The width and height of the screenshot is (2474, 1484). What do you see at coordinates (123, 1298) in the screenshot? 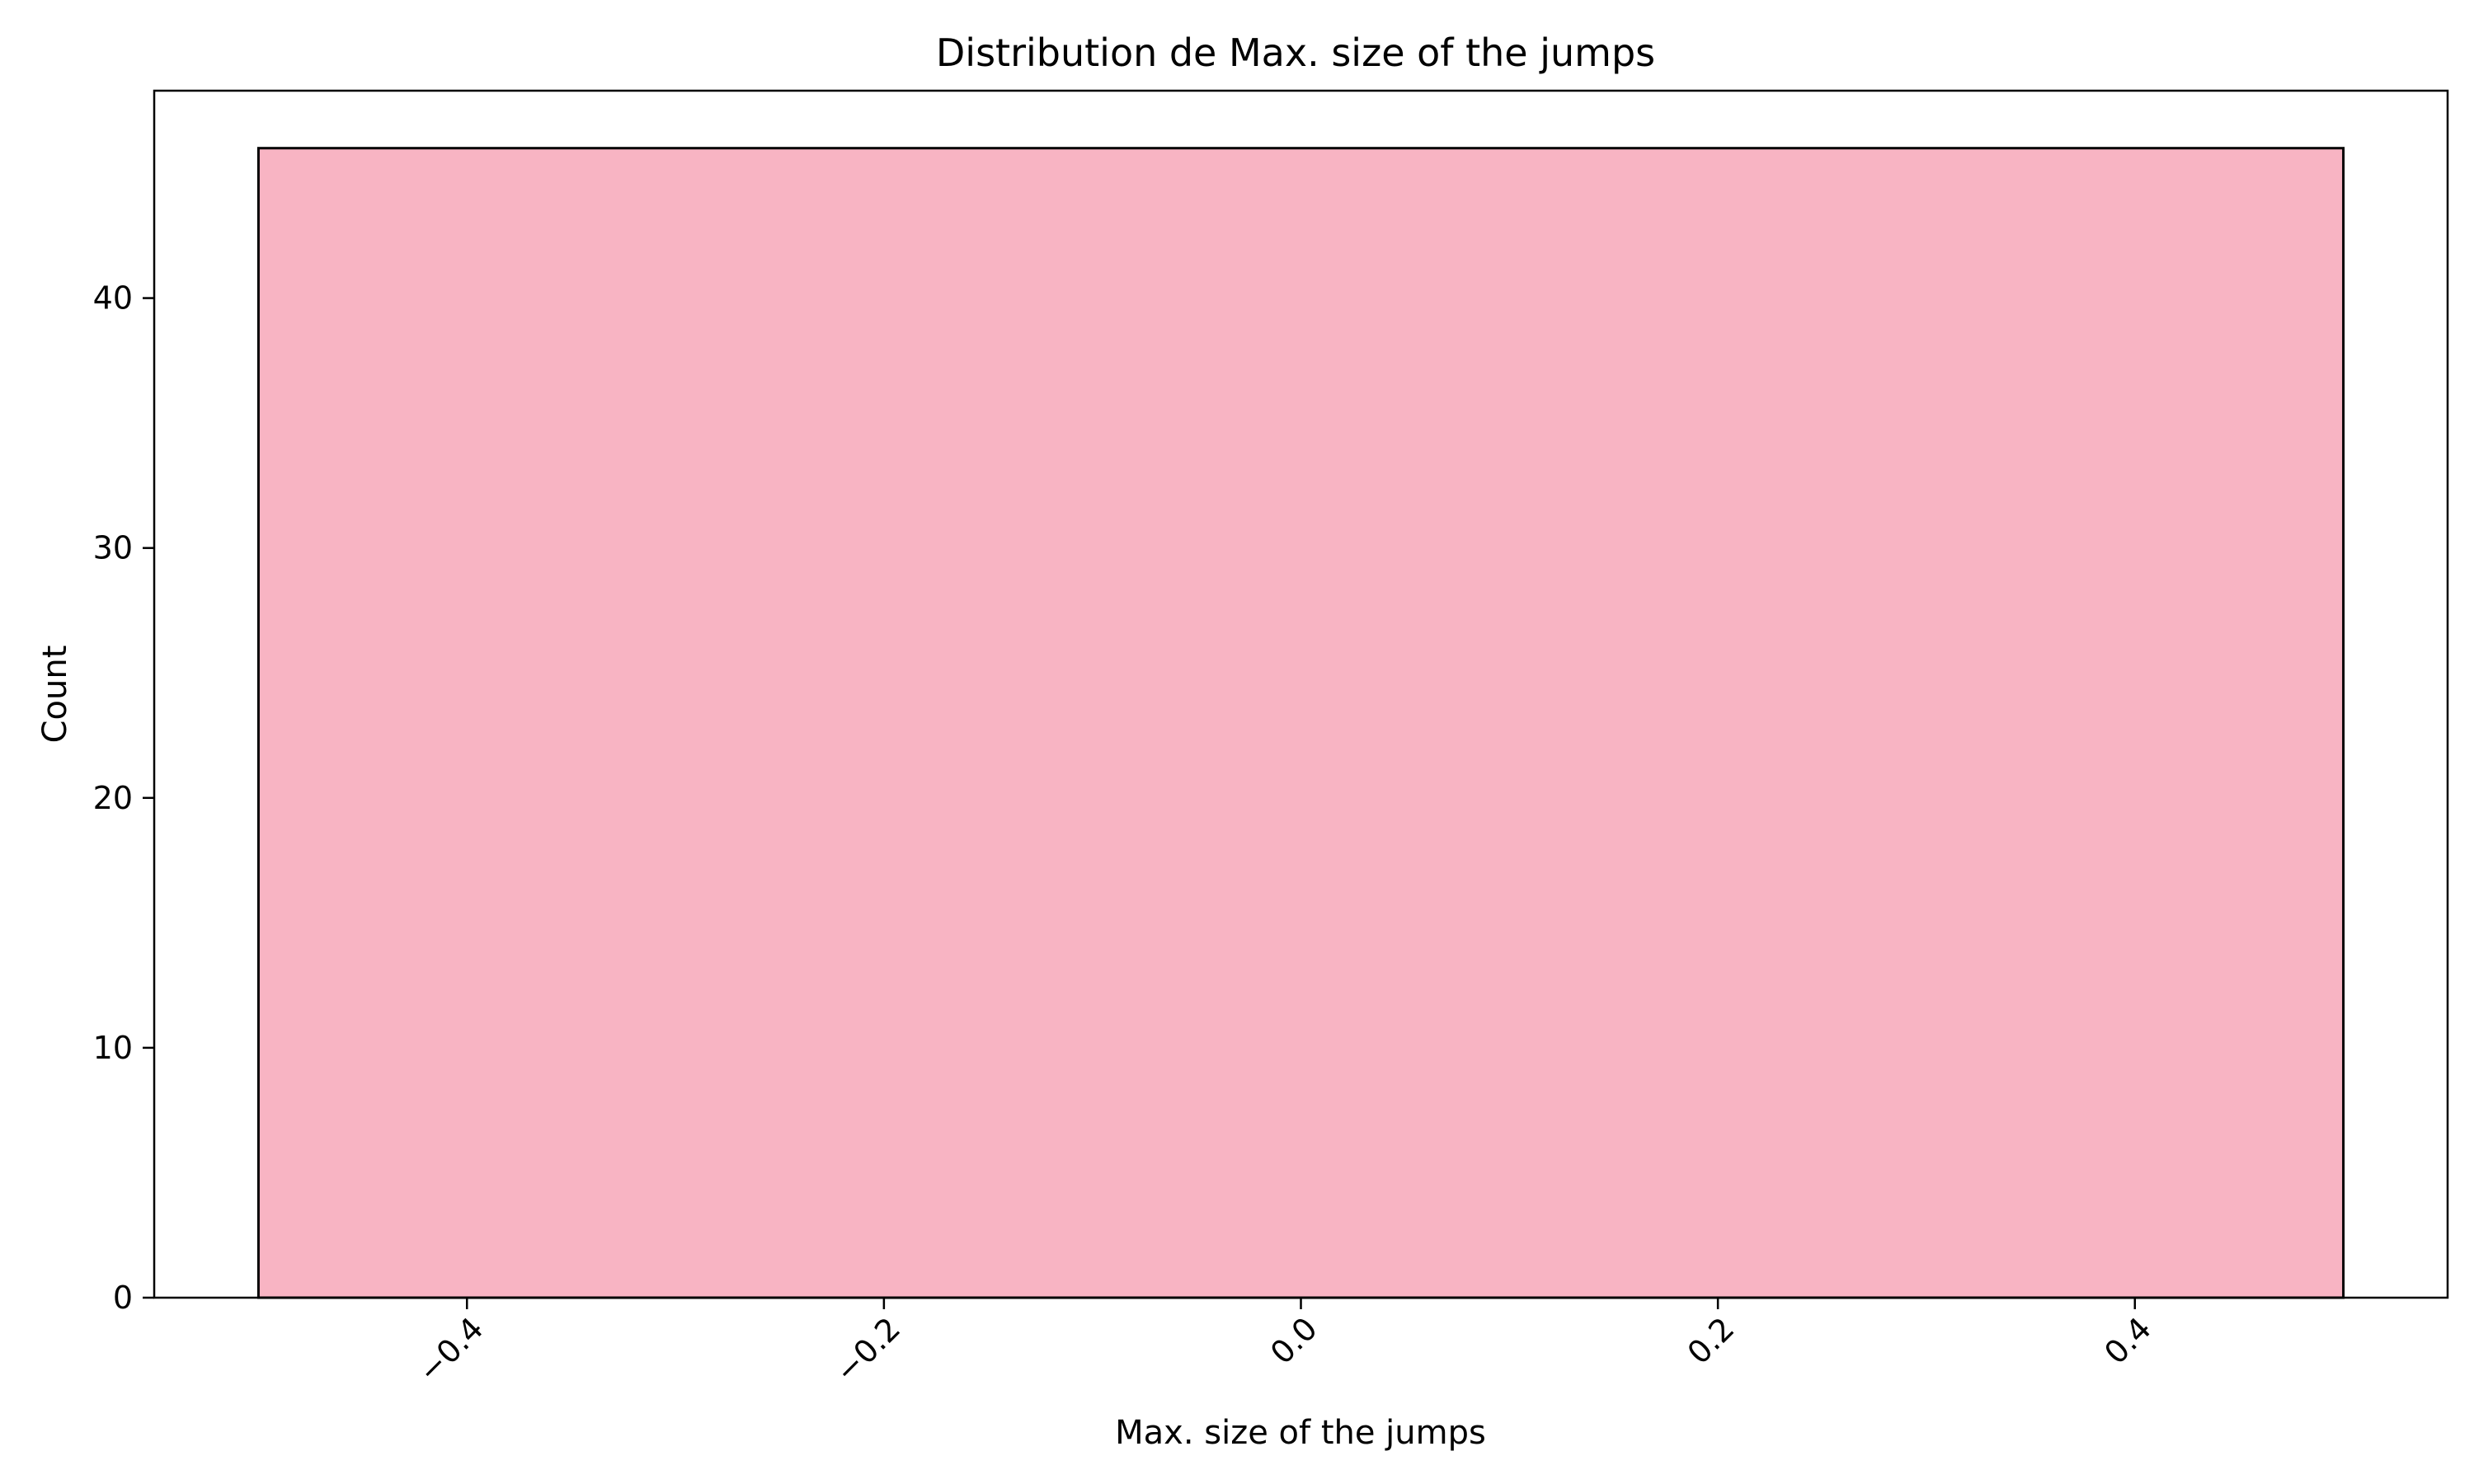
I see `y-tick-label: 0` at bounding box center [123, 1298].